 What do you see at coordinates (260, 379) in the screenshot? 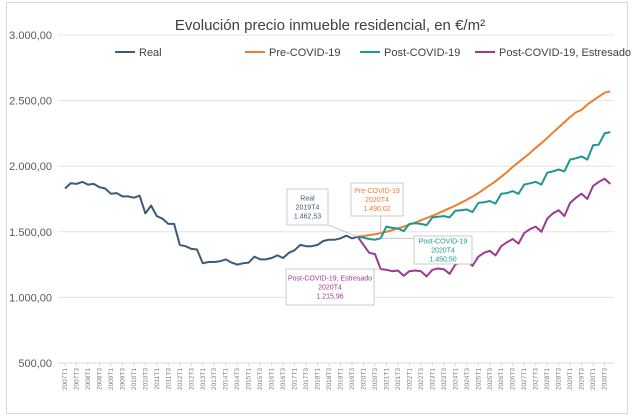
I see `x-tick-label: 2015T3` at bounding box center [260, 379].